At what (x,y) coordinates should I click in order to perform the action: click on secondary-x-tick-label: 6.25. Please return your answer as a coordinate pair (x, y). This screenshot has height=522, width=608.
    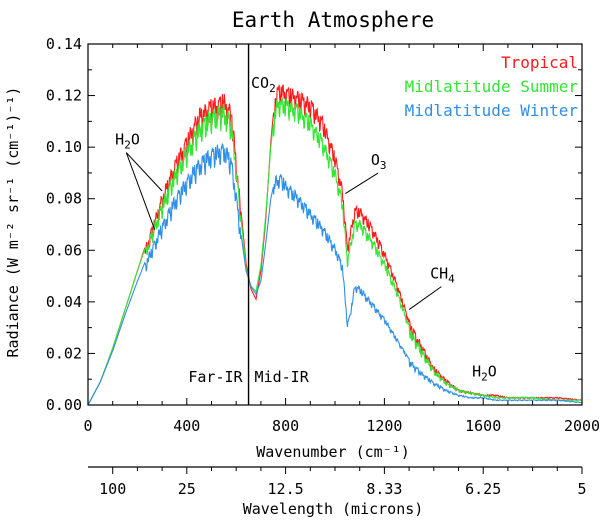
    Looking at the image, I should click on (483, 489).